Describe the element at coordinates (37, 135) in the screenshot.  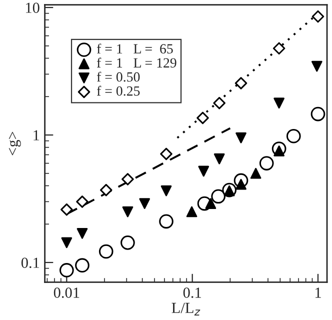
I see `y-tick-label: 1` at that location.